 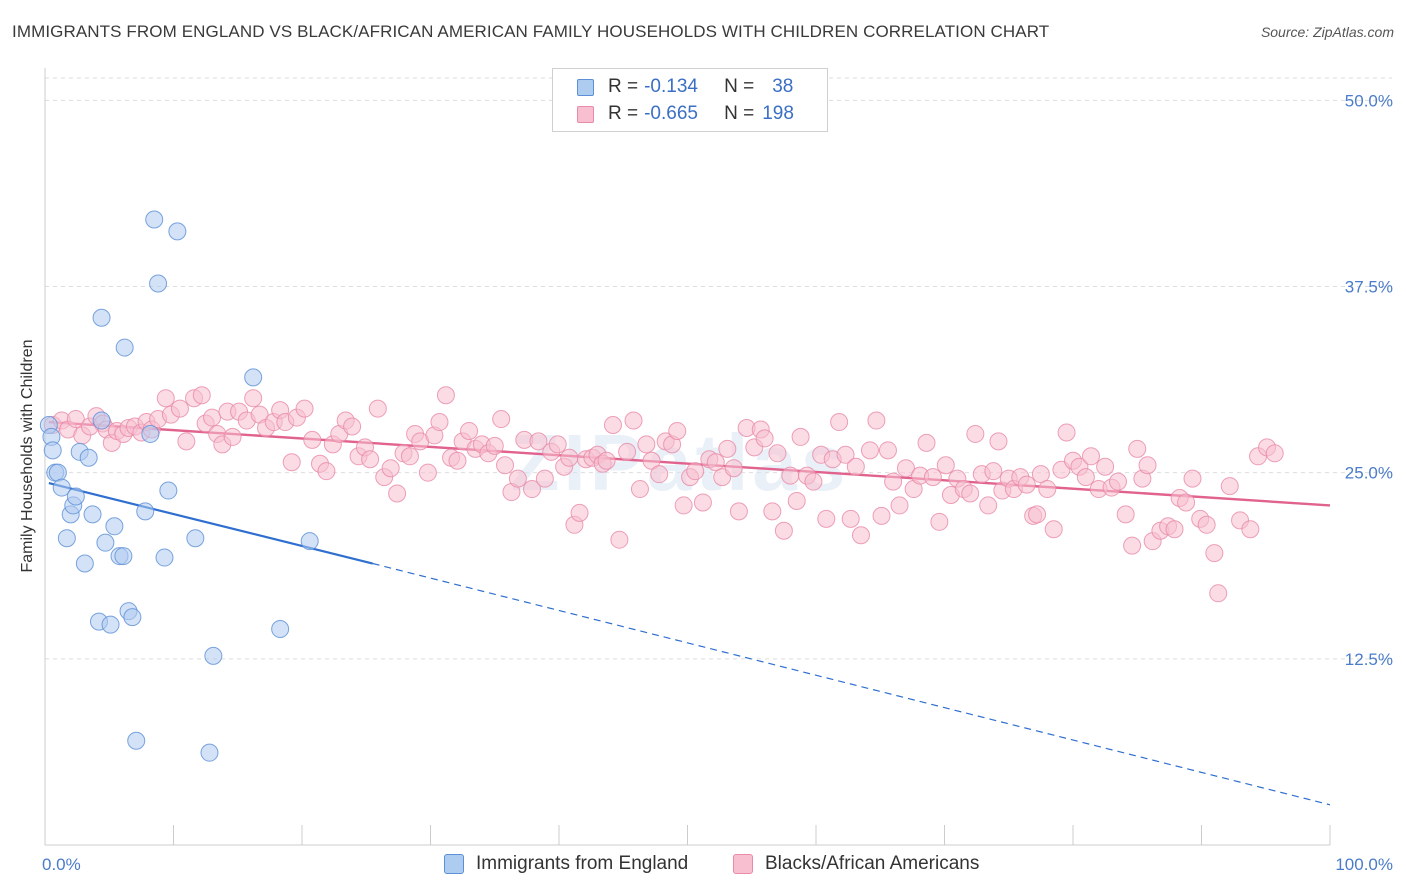 What do you see at coordinates (717, 864) in the screenshot?
I see `x-tick-labels: 0.0% 100.0%` at bounding box center [717, 864].